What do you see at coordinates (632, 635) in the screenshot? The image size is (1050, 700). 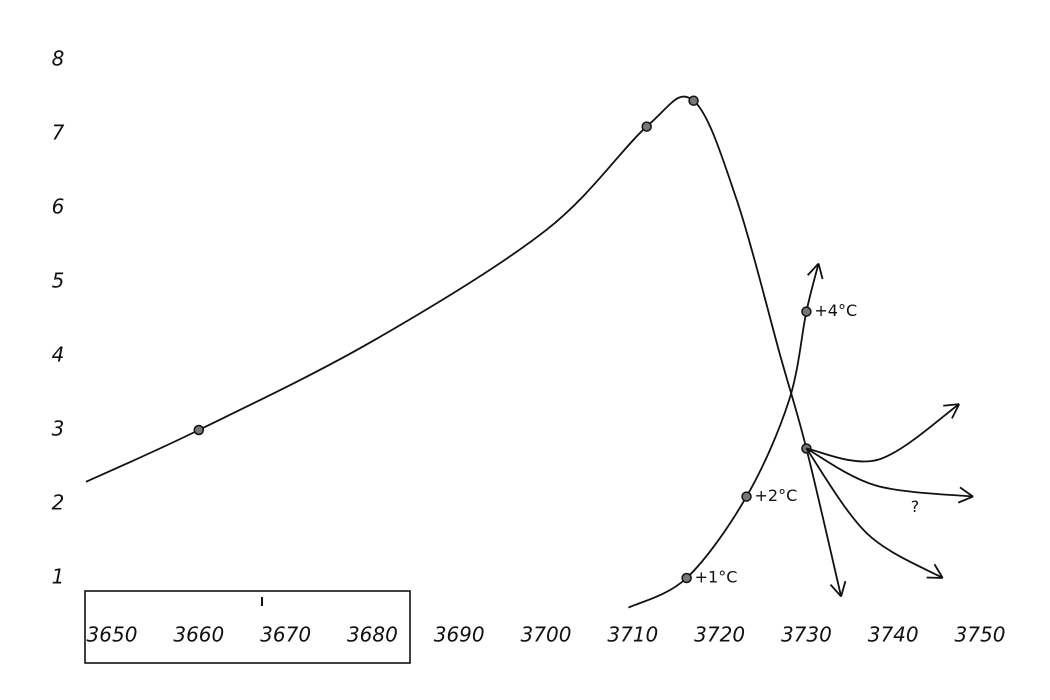 I see `x-tick-label: 3710` at bounding box center [632, 635].